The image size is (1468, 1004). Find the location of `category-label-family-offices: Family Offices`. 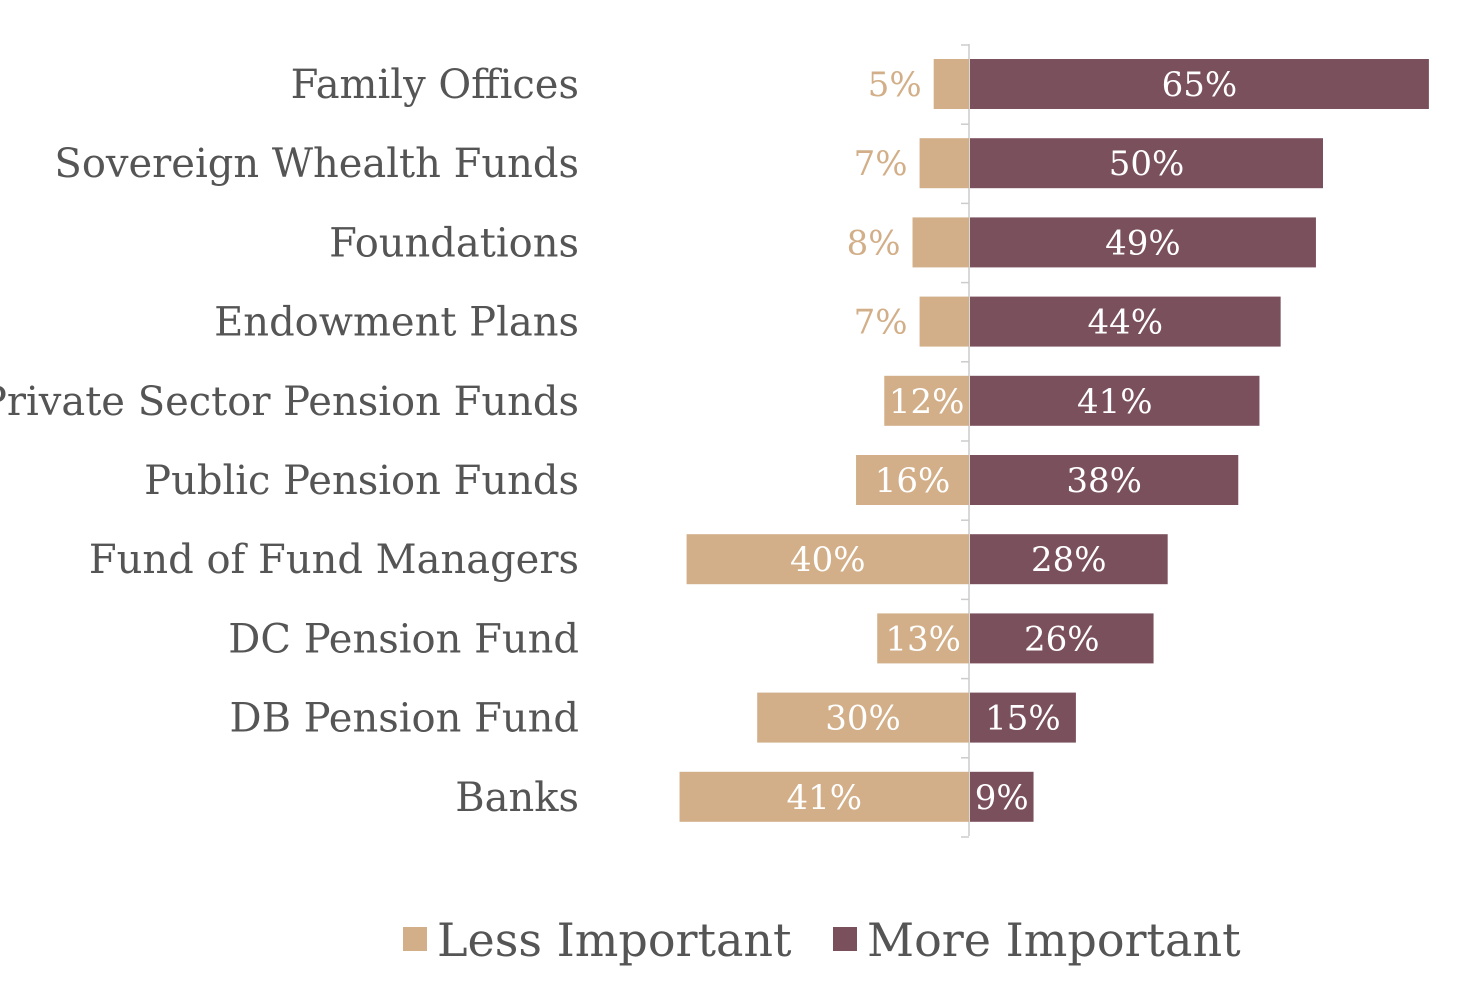

category-label-family-offices: Family Offices is located at coordinates (435, 85).